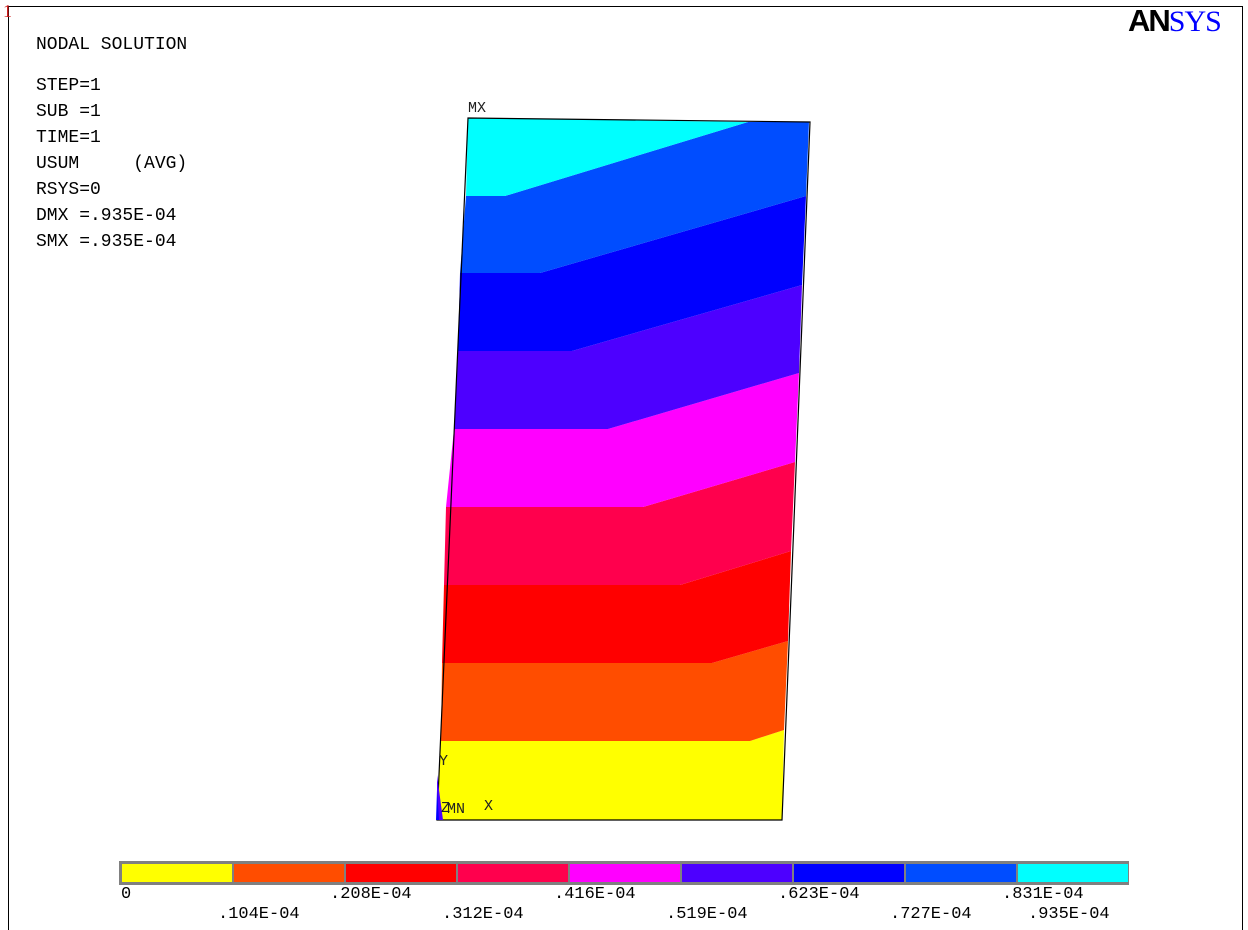  What do you see at coordinates (68, 190) in the screenshot?
I see `param-line: RSYS=0` at bounding box center [68, 190].